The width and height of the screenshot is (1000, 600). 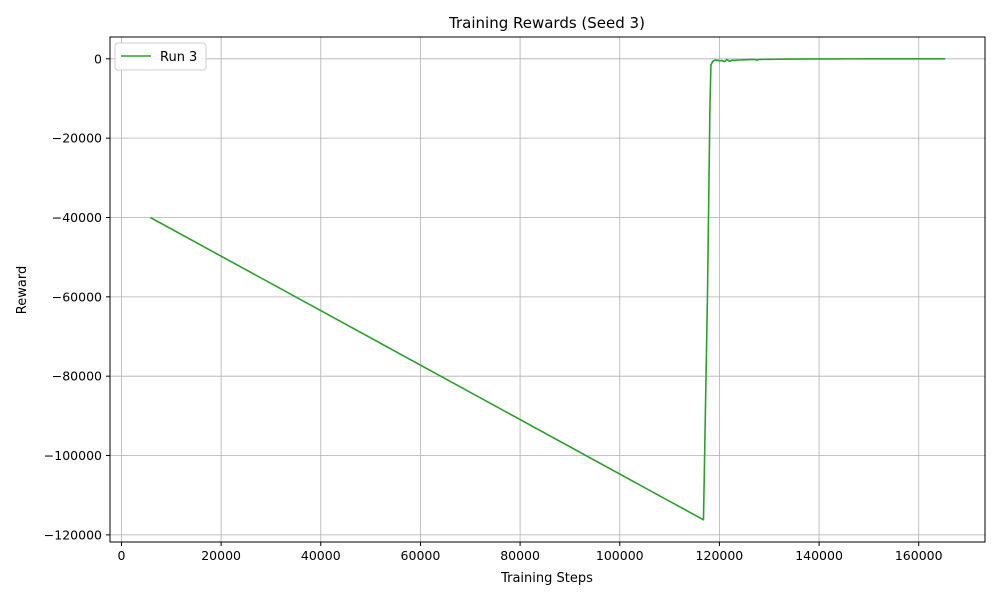 I want to click on x-tick-label: 160000, so click(x=919, y=555).